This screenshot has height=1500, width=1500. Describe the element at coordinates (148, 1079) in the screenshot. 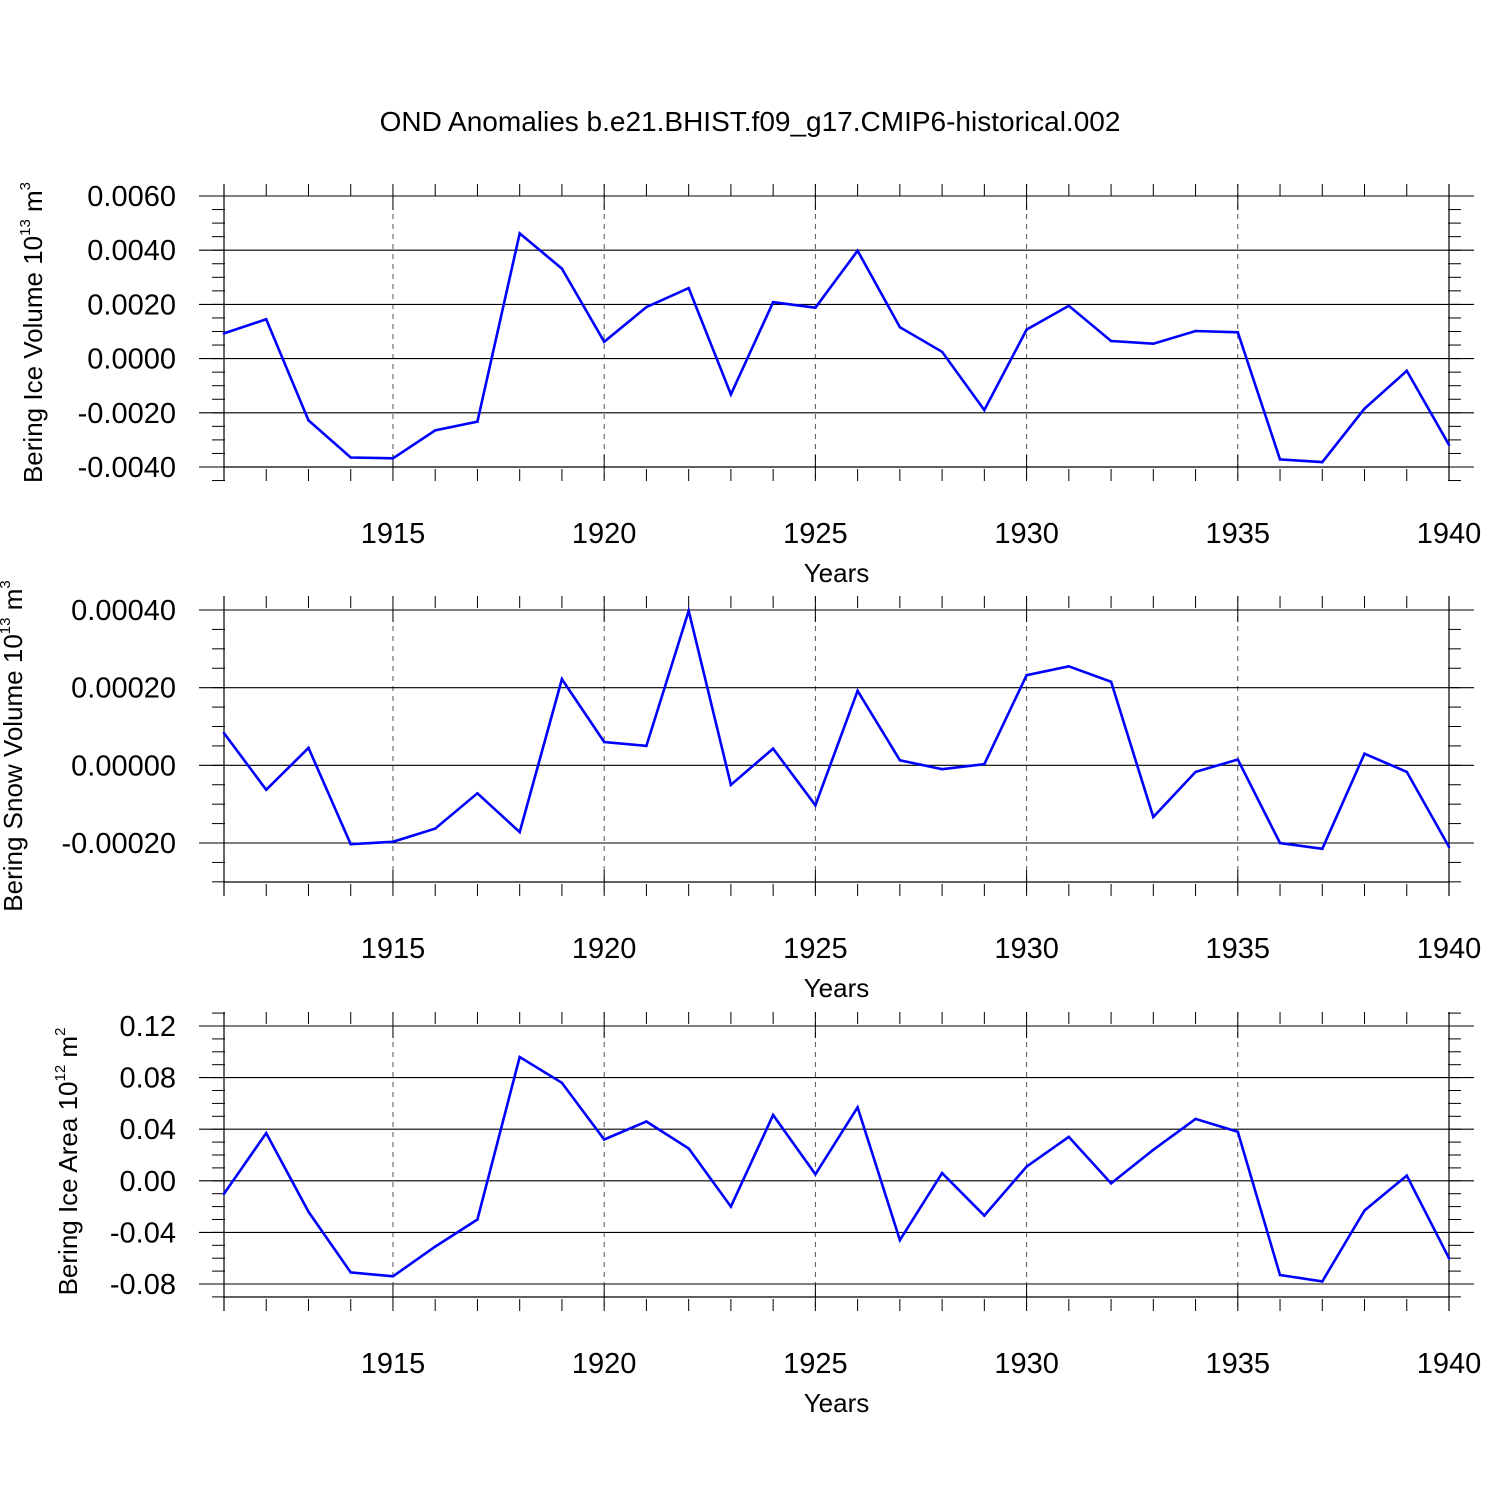

I see `y-tick-label: 0.08` at that location.